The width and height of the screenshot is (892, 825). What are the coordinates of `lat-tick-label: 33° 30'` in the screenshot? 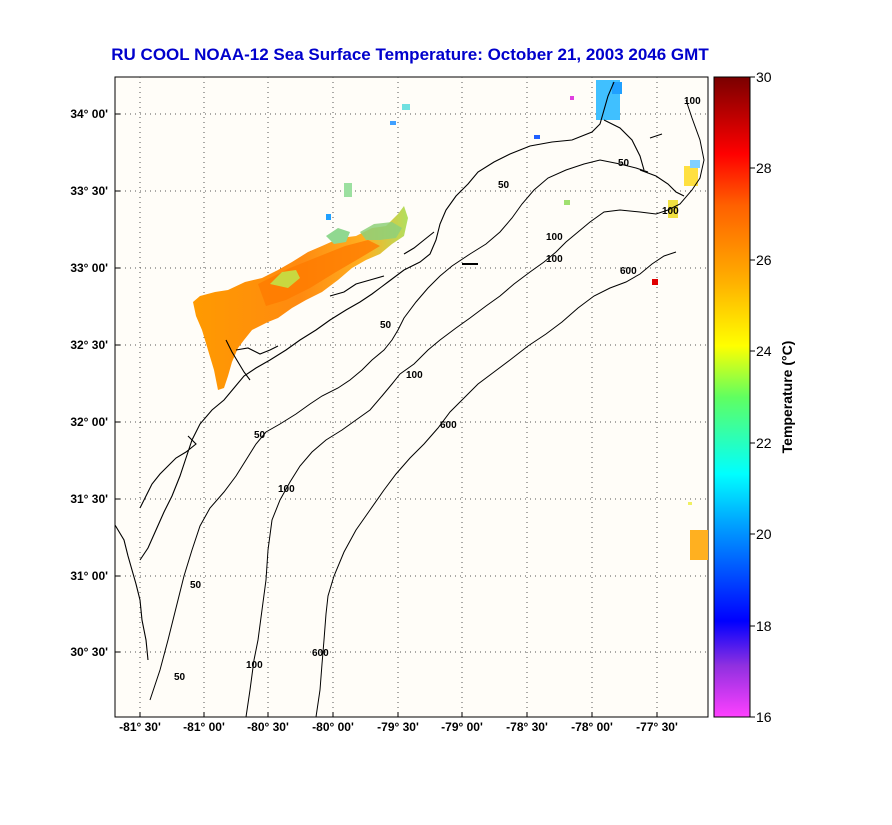 It's located at (89, 191).